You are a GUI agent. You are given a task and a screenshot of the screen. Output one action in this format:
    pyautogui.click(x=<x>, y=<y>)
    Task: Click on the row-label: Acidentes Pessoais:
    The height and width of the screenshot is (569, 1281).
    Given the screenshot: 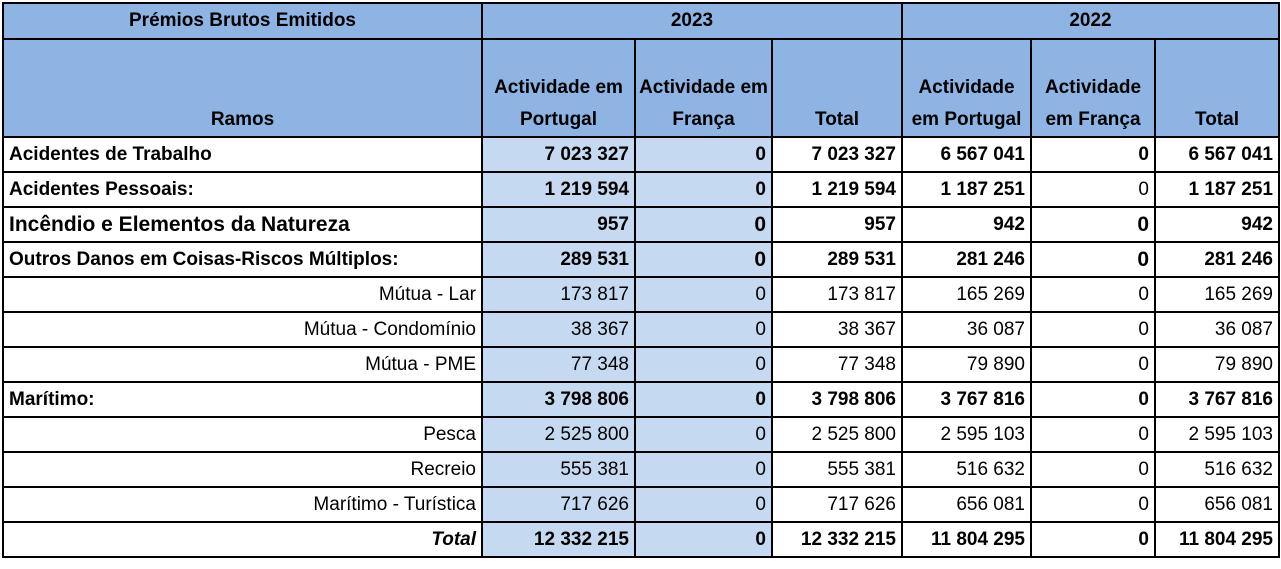 What is the action you would take?
    pyautogui.click(x=242, y=189)
    